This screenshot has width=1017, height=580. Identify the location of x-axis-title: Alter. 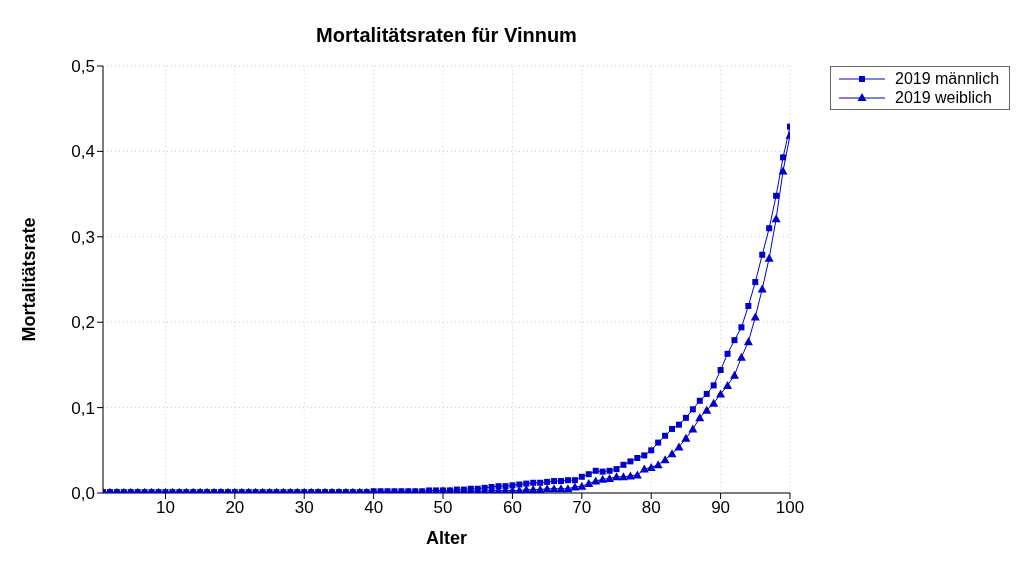
(446, 537).